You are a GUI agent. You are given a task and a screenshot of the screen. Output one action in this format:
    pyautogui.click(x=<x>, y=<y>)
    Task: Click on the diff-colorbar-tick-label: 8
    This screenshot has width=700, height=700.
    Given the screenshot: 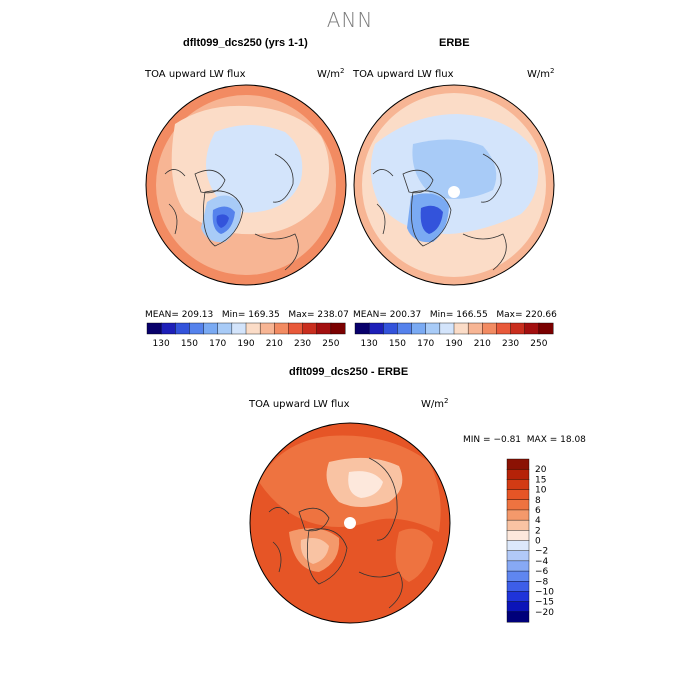 What is the action you would take?
    pyautogui.click(x=538, y=501)
    